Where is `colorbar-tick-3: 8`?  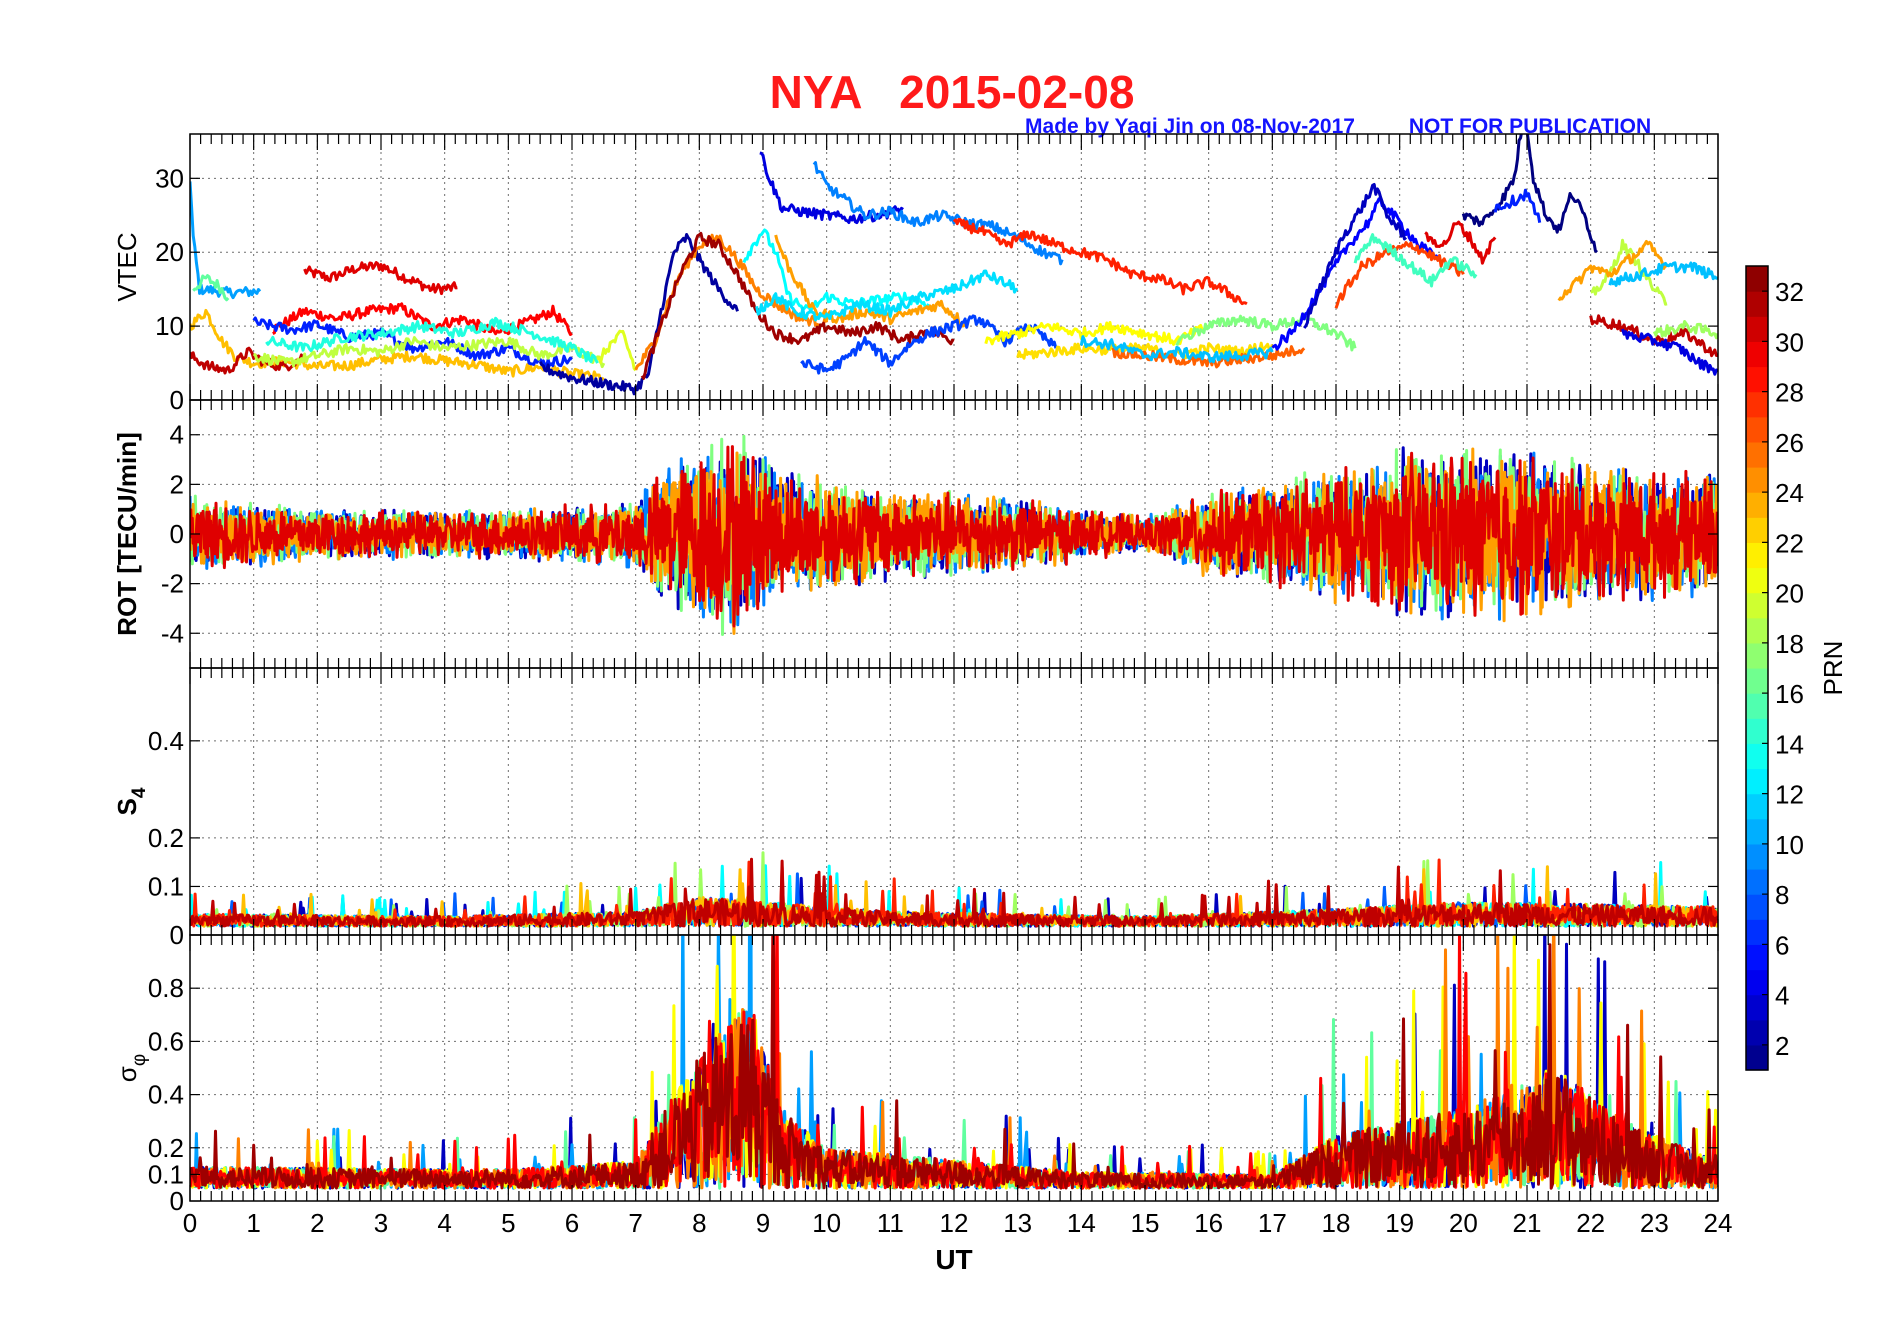
colorbar-tick-3: 8 is located at coordinates (1782, 895).